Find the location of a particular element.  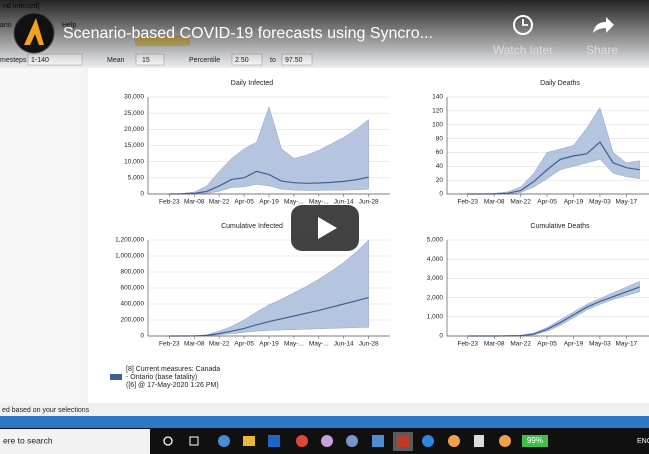

task-view-icon is located at coordinates (194, 441).